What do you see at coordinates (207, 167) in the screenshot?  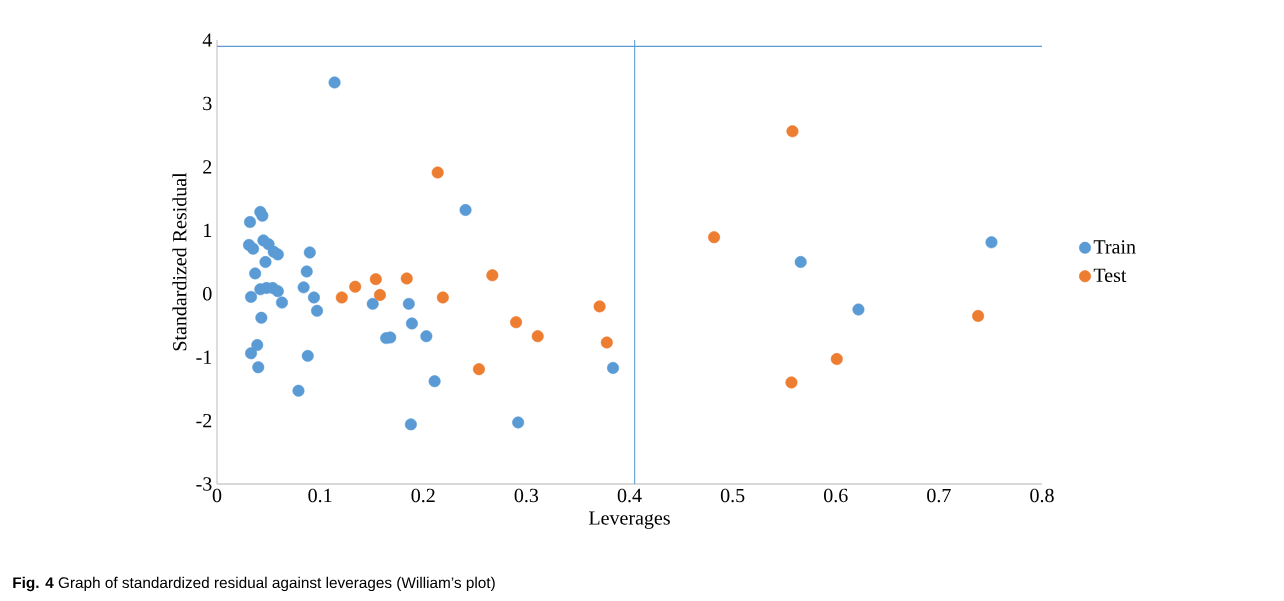 I see `y-tick-label: 2` at bounding box center [207, 167].